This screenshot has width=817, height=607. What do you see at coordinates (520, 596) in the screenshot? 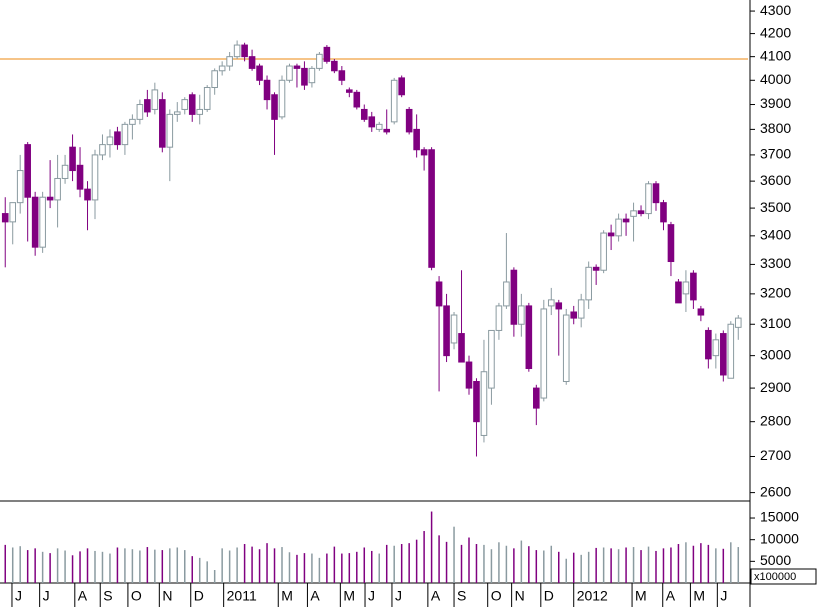
I see `x-tick-label: N` at bounding box center [520, 596].